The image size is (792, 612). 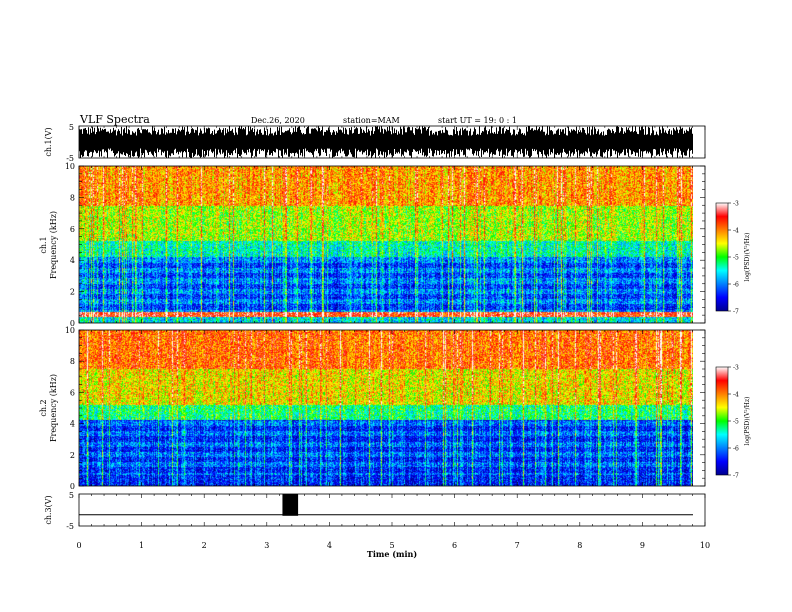 What do you see at coordinates (736, 368) in the screenshot?
I see `ch2-colorbar-tick-label: -3` at bounding box center [736, 368].